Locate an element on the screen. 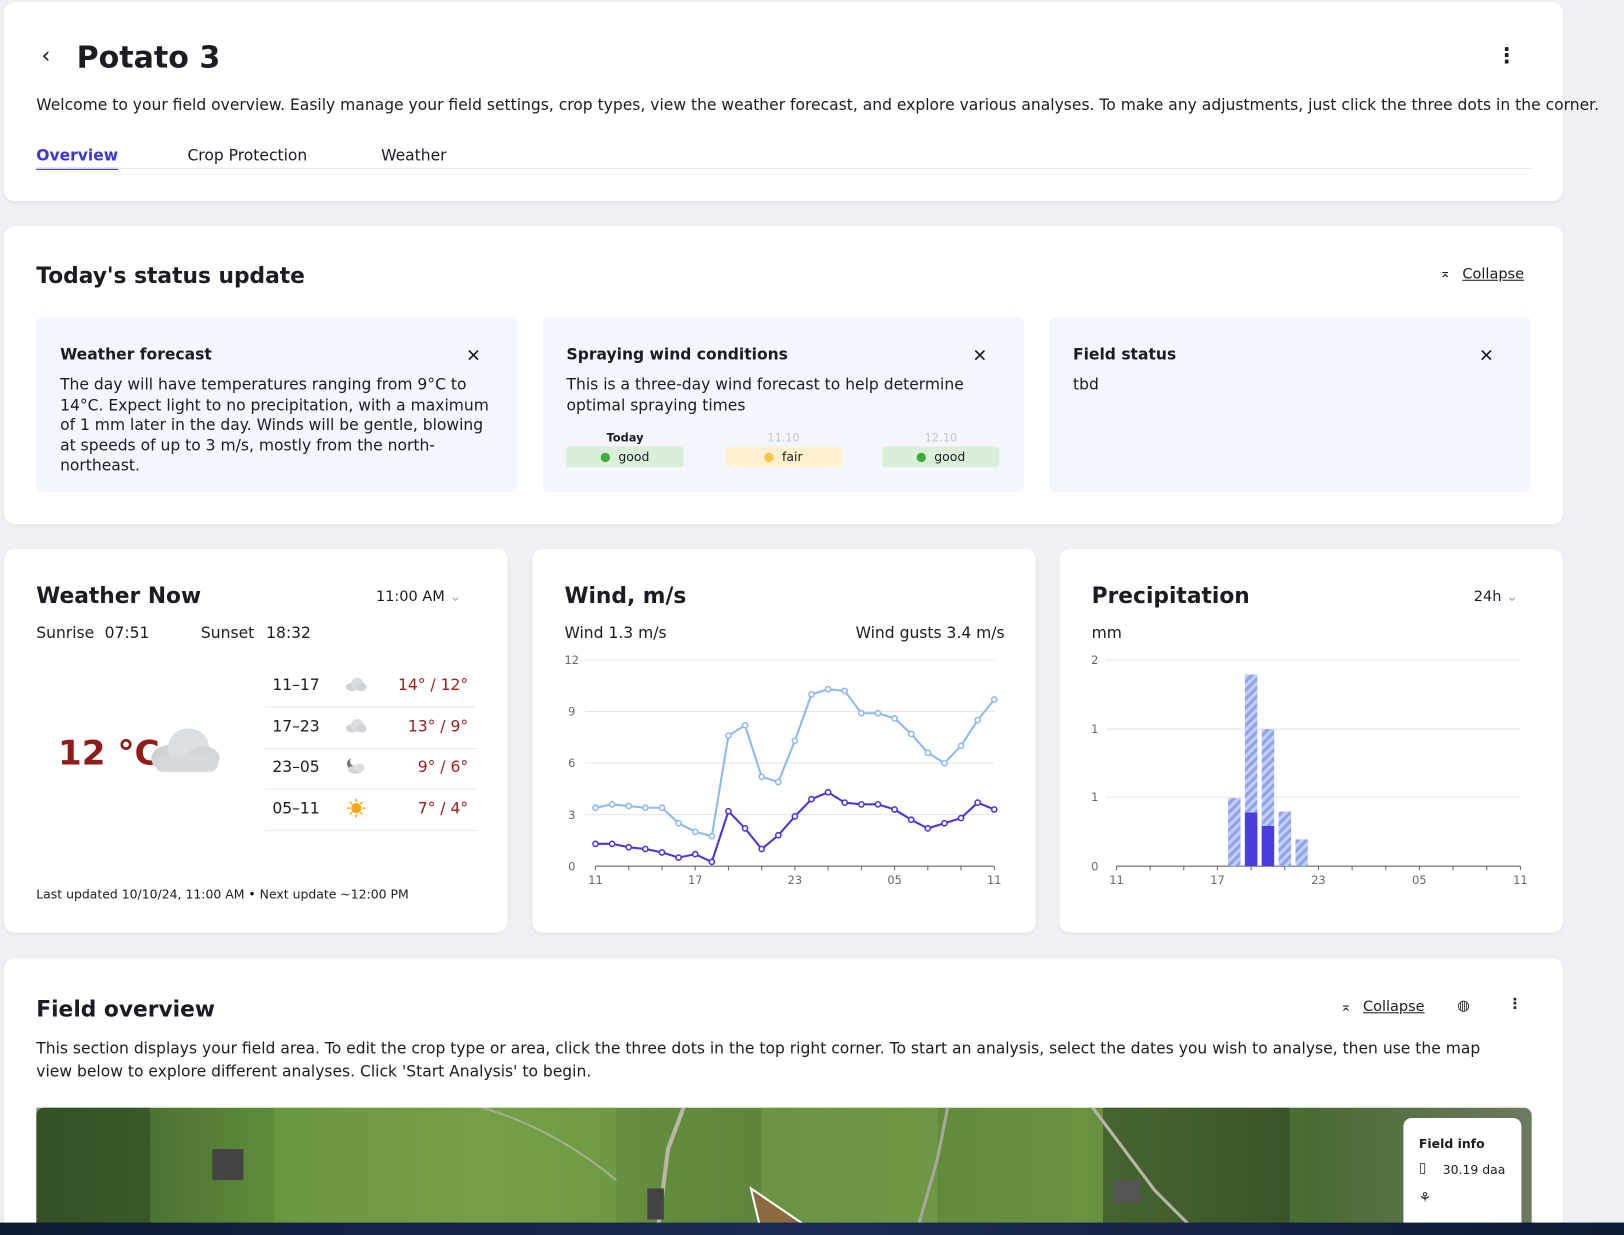 This screenshot has width=1624, height=1235. period-range: 17–23 is located at coordinates (296, 726).